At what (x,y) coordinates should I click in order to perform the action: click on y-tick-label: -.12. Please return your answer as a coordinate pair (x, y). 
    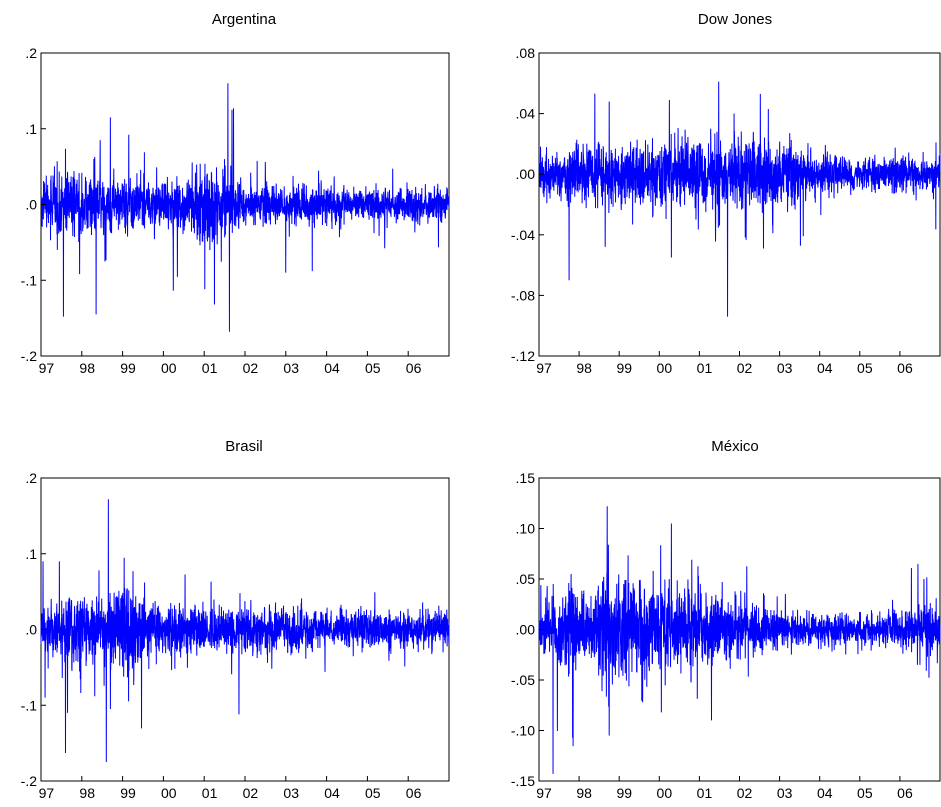
    Looking at the image, I should click on (523, 356).